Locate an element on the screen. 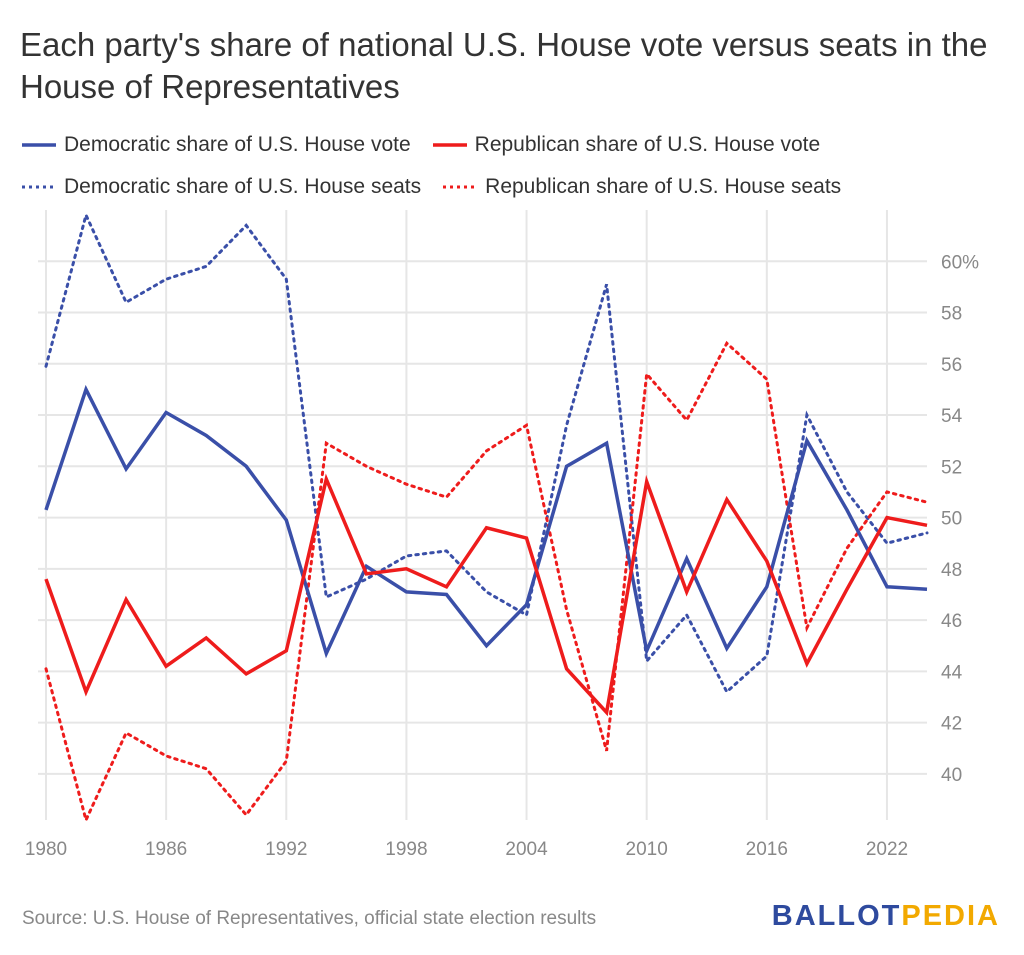  x-tick-label: 2010 is located at coordinates (647, 849).